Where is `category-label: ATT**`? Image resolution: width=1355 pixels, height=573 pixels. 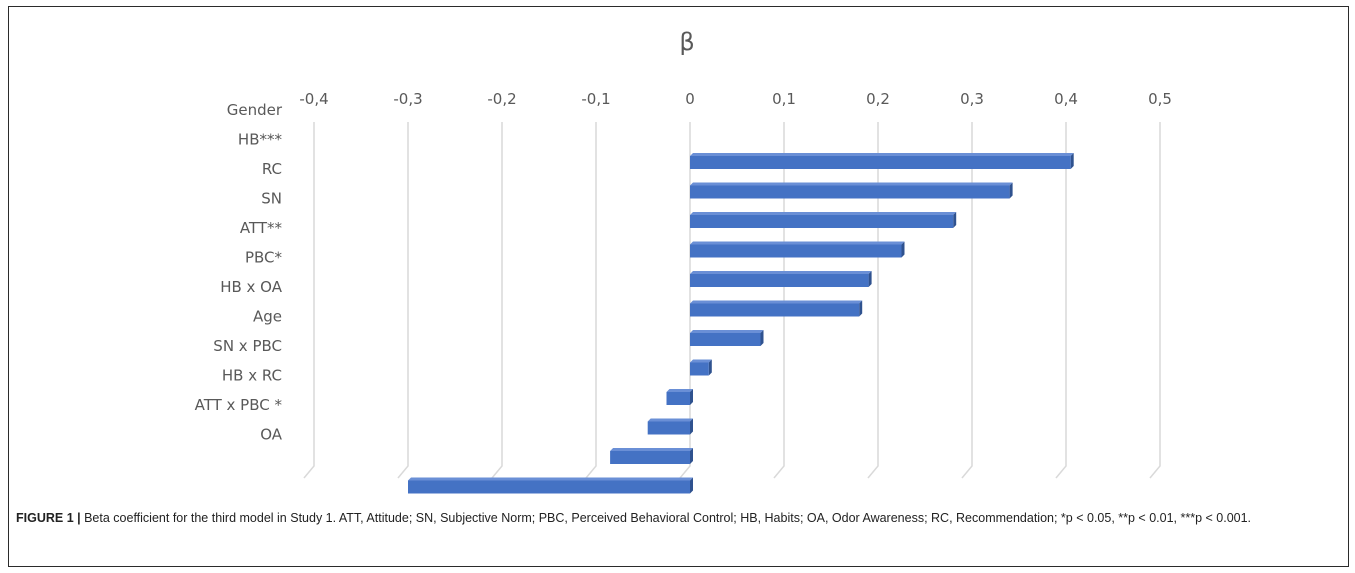
category-label: ATT** is located at coordinates (261, 228).